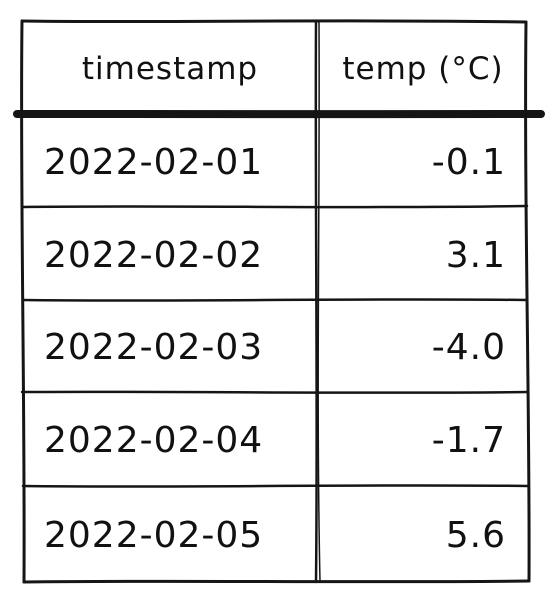  Describe the element at coordinates (154, 162) in the screenshot. I see `cell-timestamp-row-1: 2022-02-01` at that location.